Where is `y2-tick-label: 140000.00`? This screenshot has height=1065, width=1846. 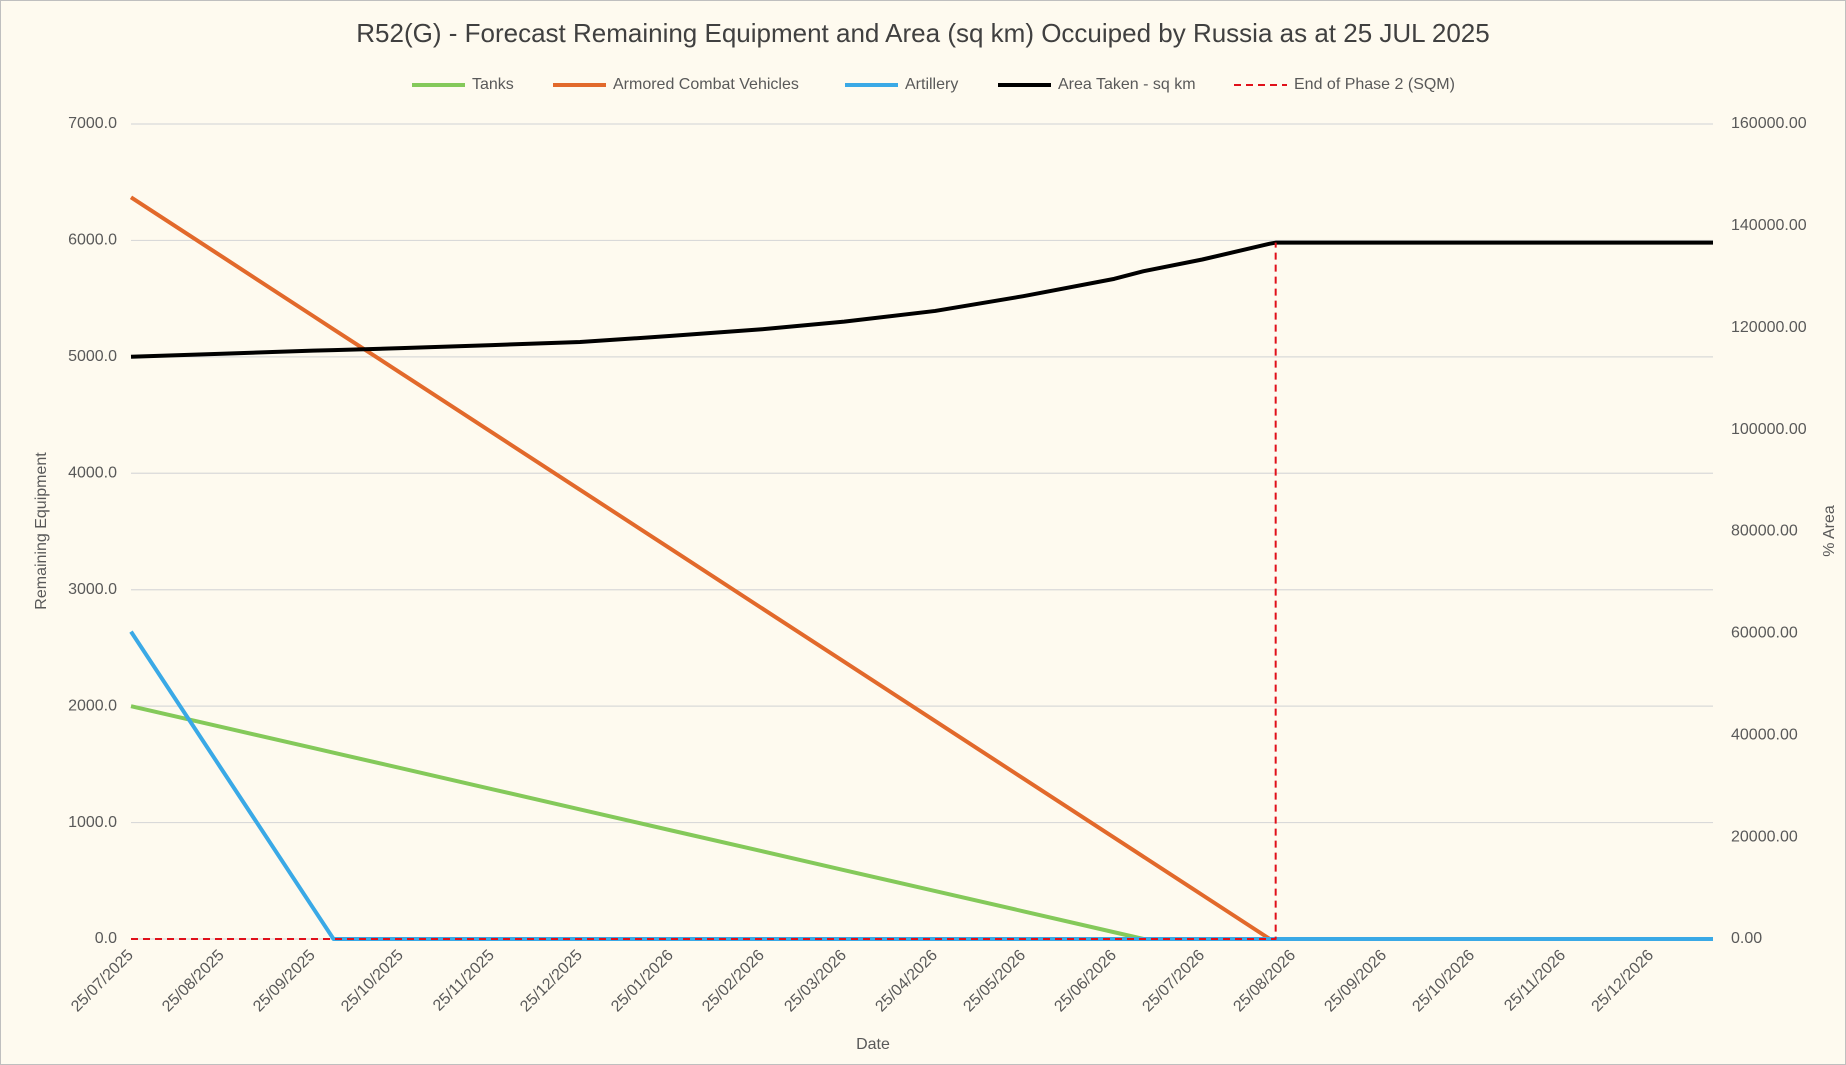 y2-tick-label: 140000.00 is located at coordinates (1769, 225).